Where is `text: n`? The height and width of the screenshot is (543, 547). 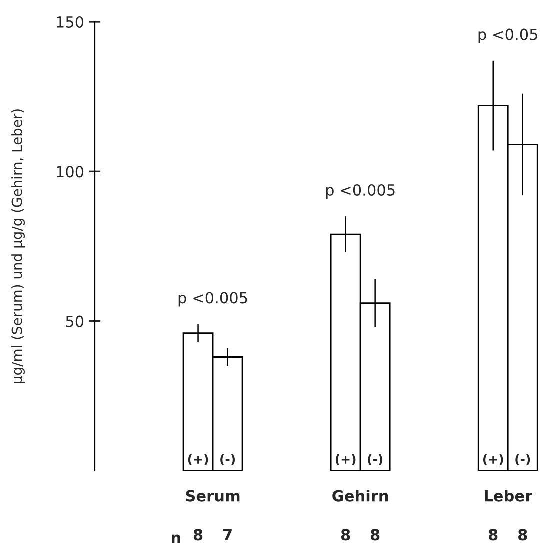
text: n is located at coordinates (176, 538).